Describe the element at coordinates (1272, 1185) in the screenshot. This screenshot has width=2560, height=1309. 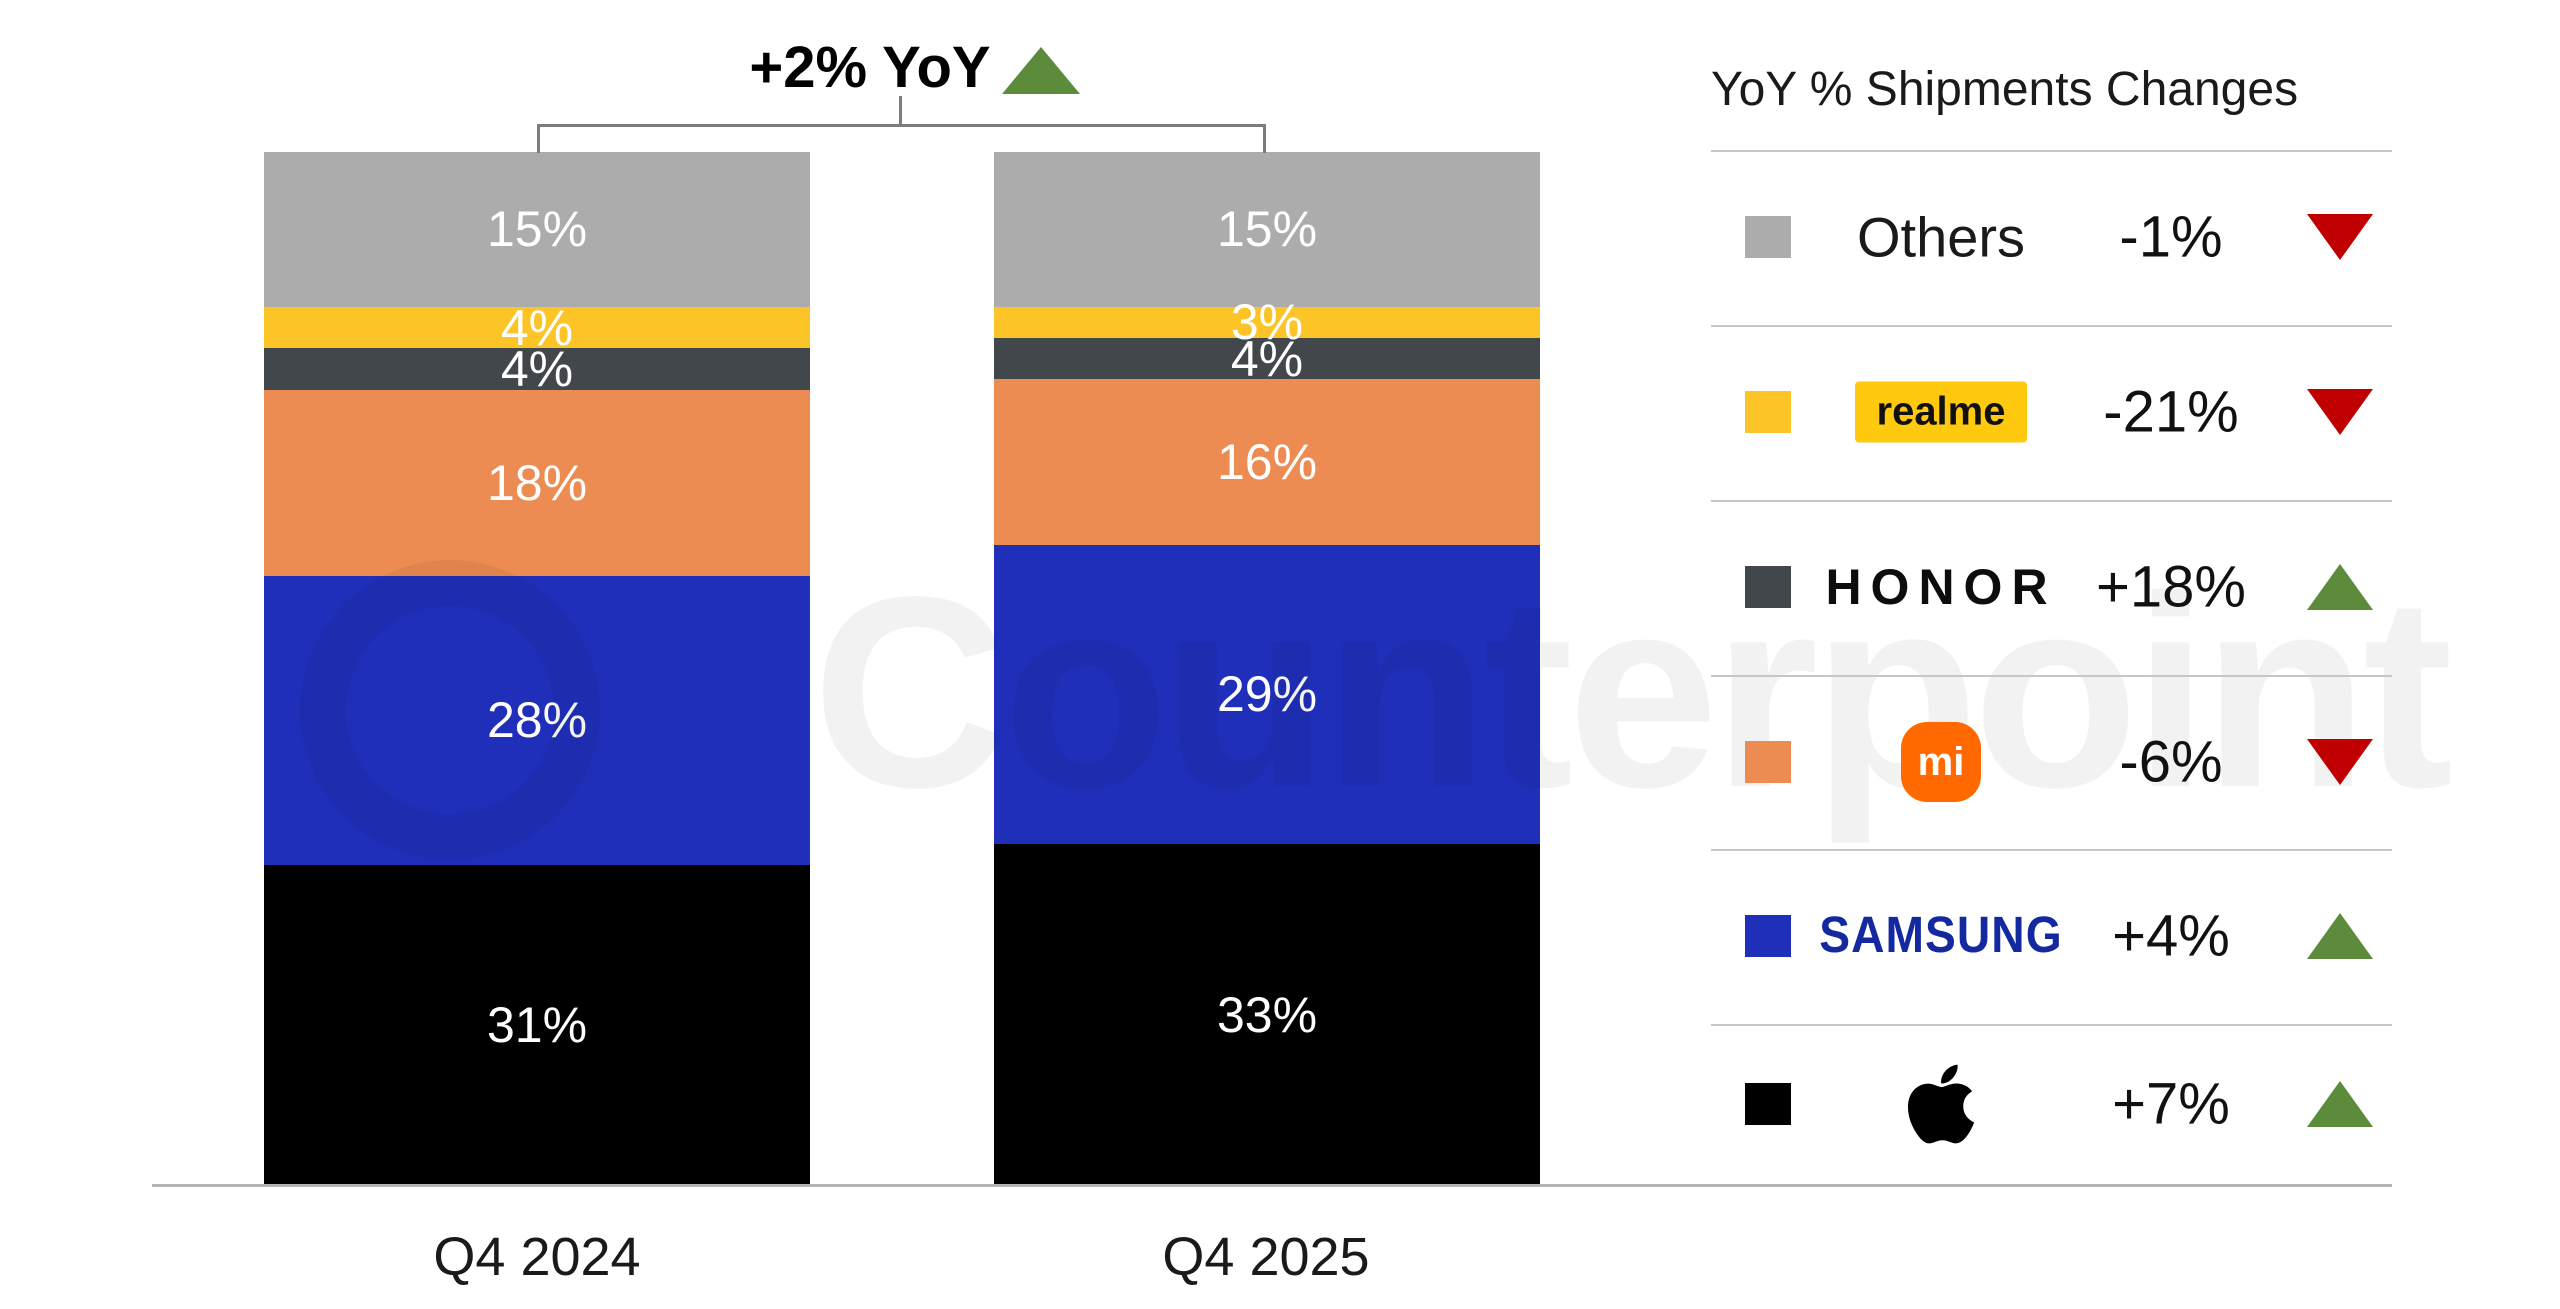
I see `x-axis-line` at that location.